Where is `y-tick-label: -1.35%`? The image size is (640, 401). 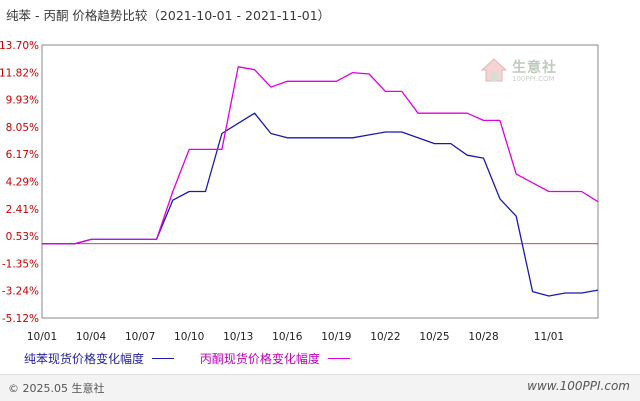
y-tick-label: -1.35% is located at coordinates (20, 264).